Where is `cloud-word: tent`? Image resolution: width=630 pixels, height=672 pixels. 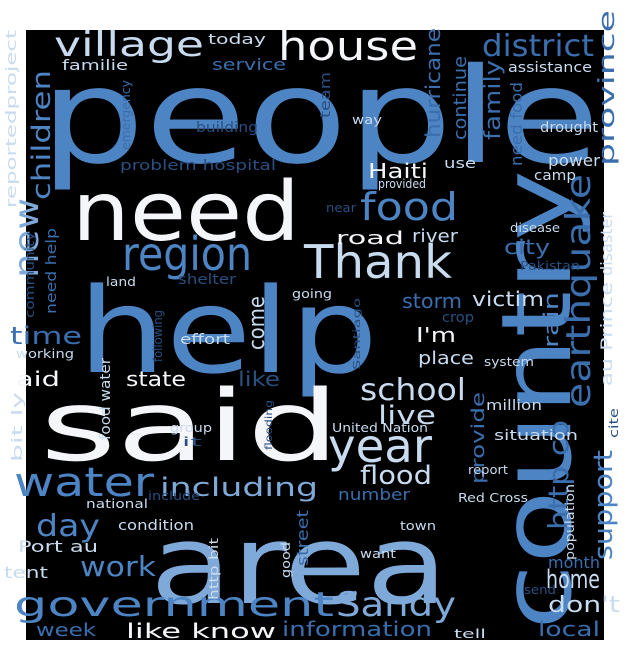
cloud-word: tent is located at coordinates (26, 572).